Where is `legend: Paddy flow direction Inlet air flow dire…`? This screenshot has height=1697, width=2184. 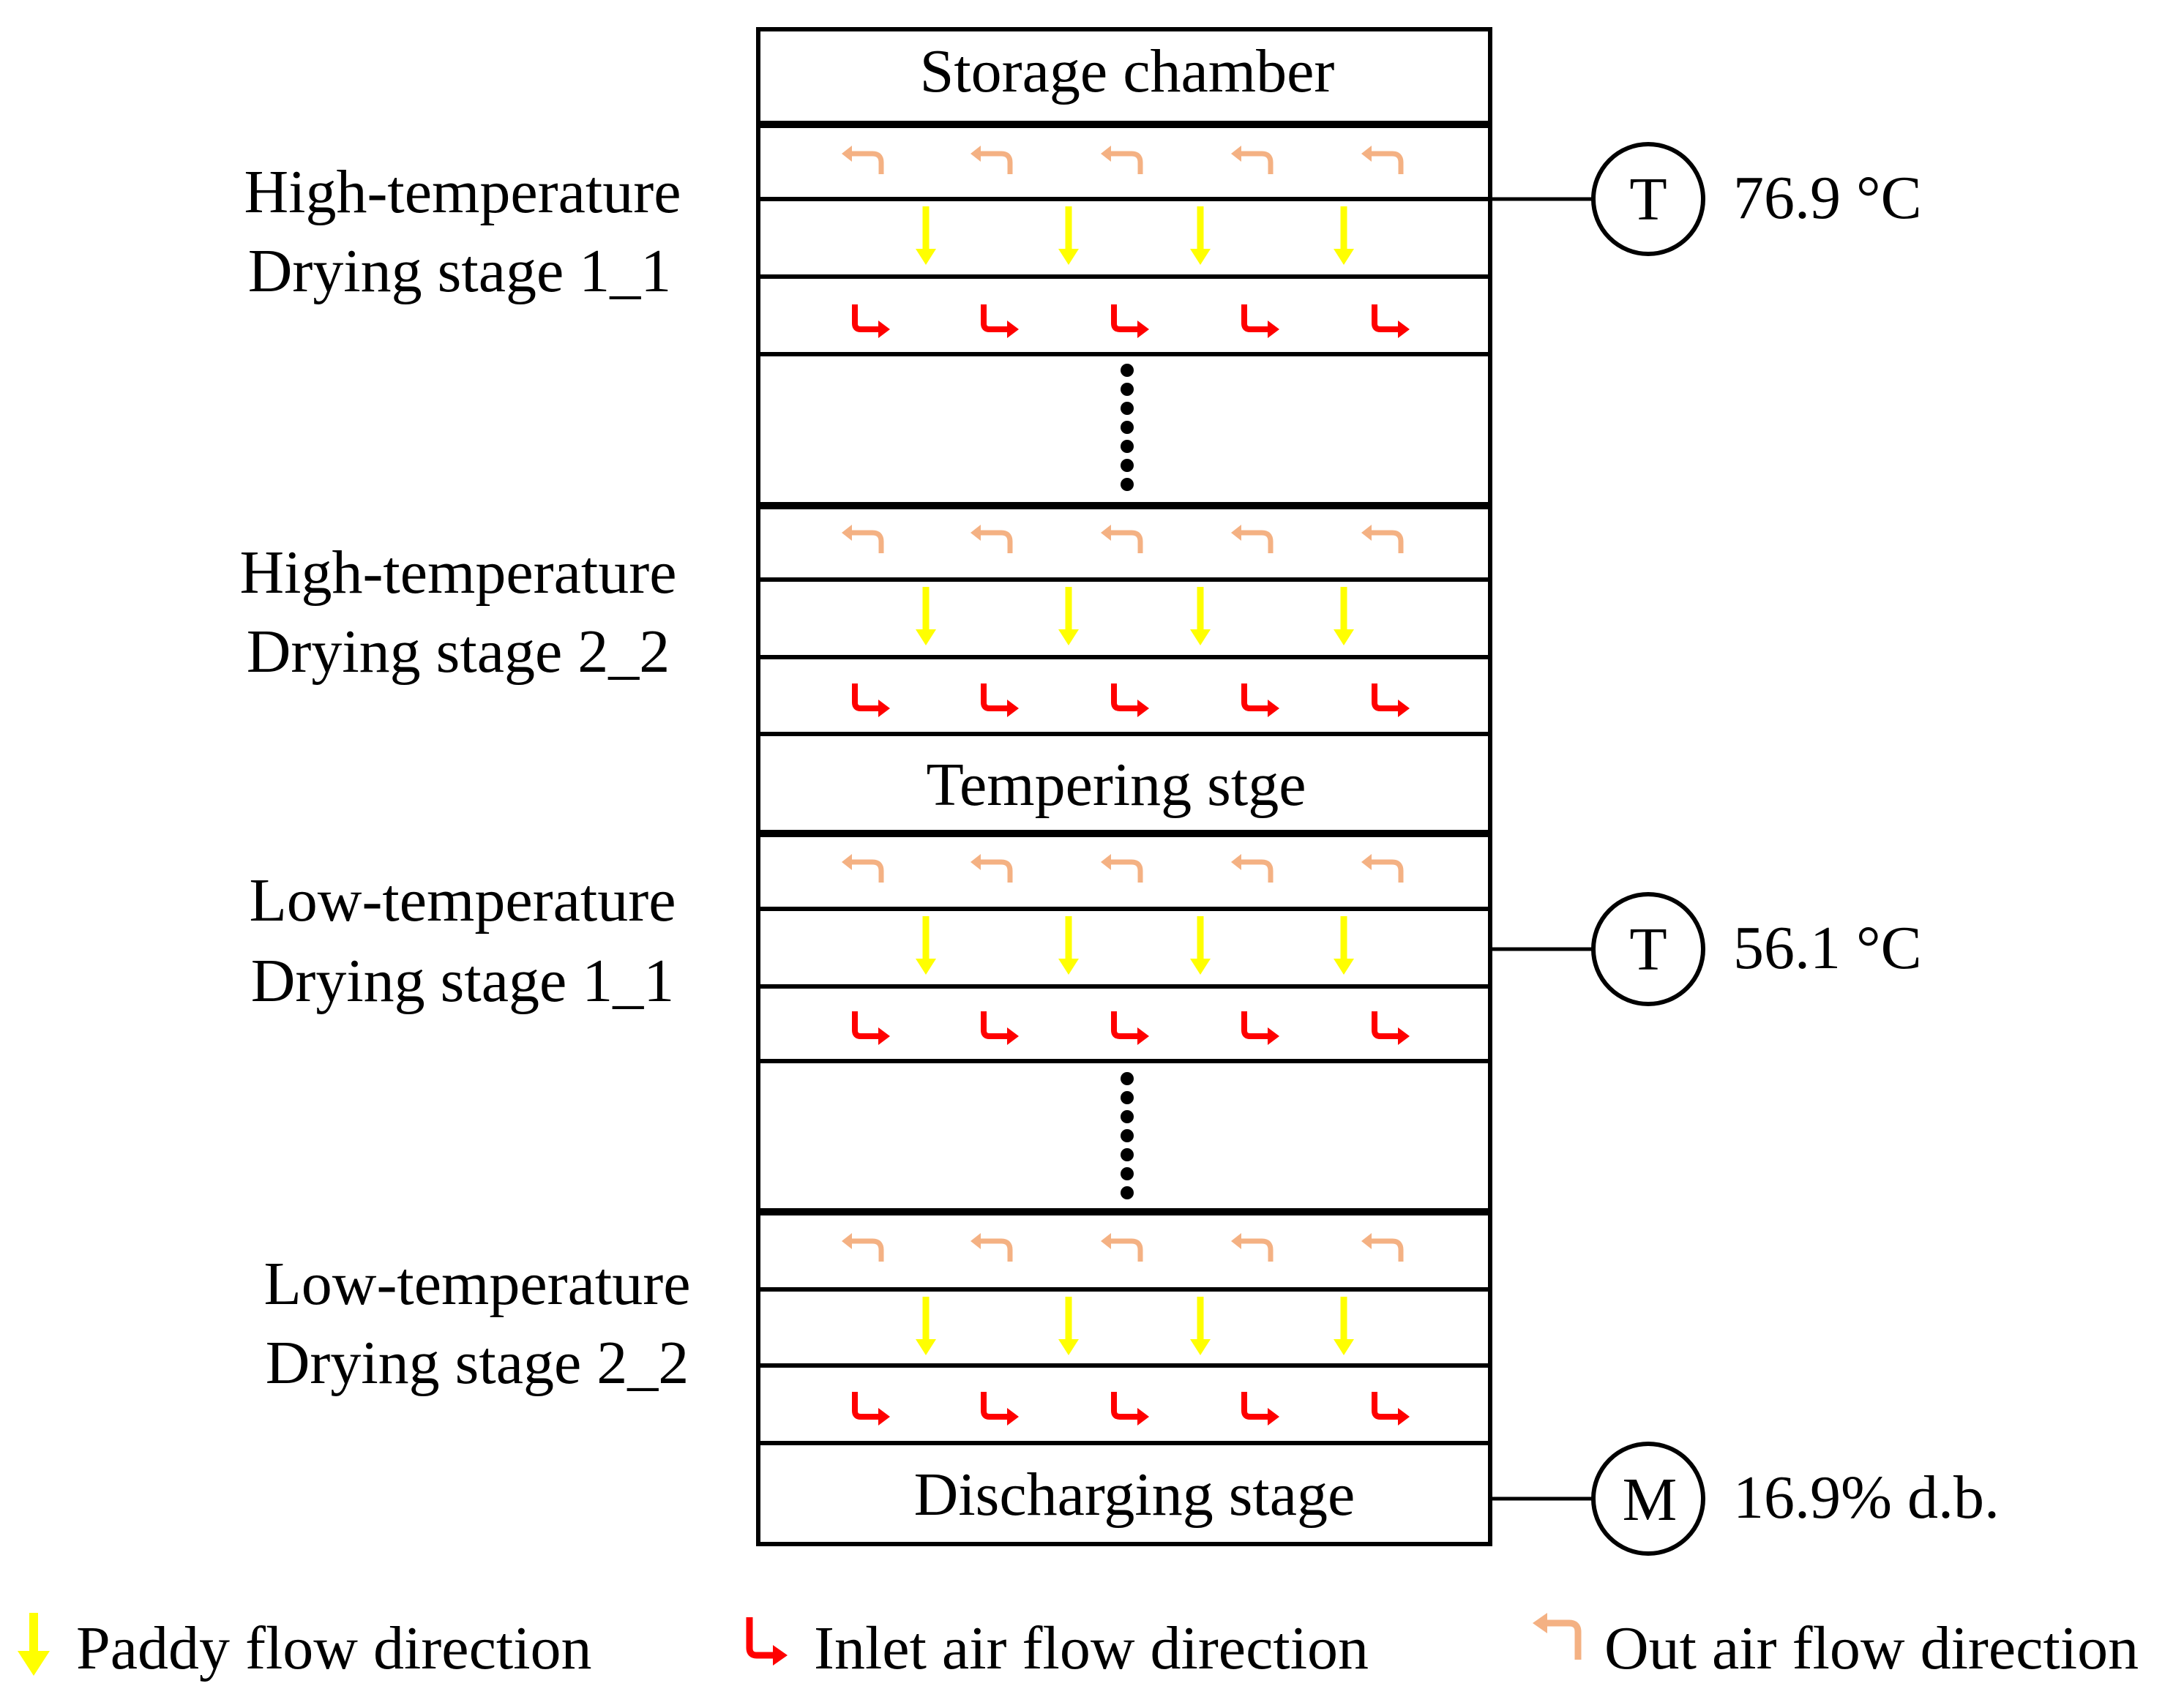 legend: Paddy flow direction Inlet air flow dire… is located at coordinates (1079, 1647).